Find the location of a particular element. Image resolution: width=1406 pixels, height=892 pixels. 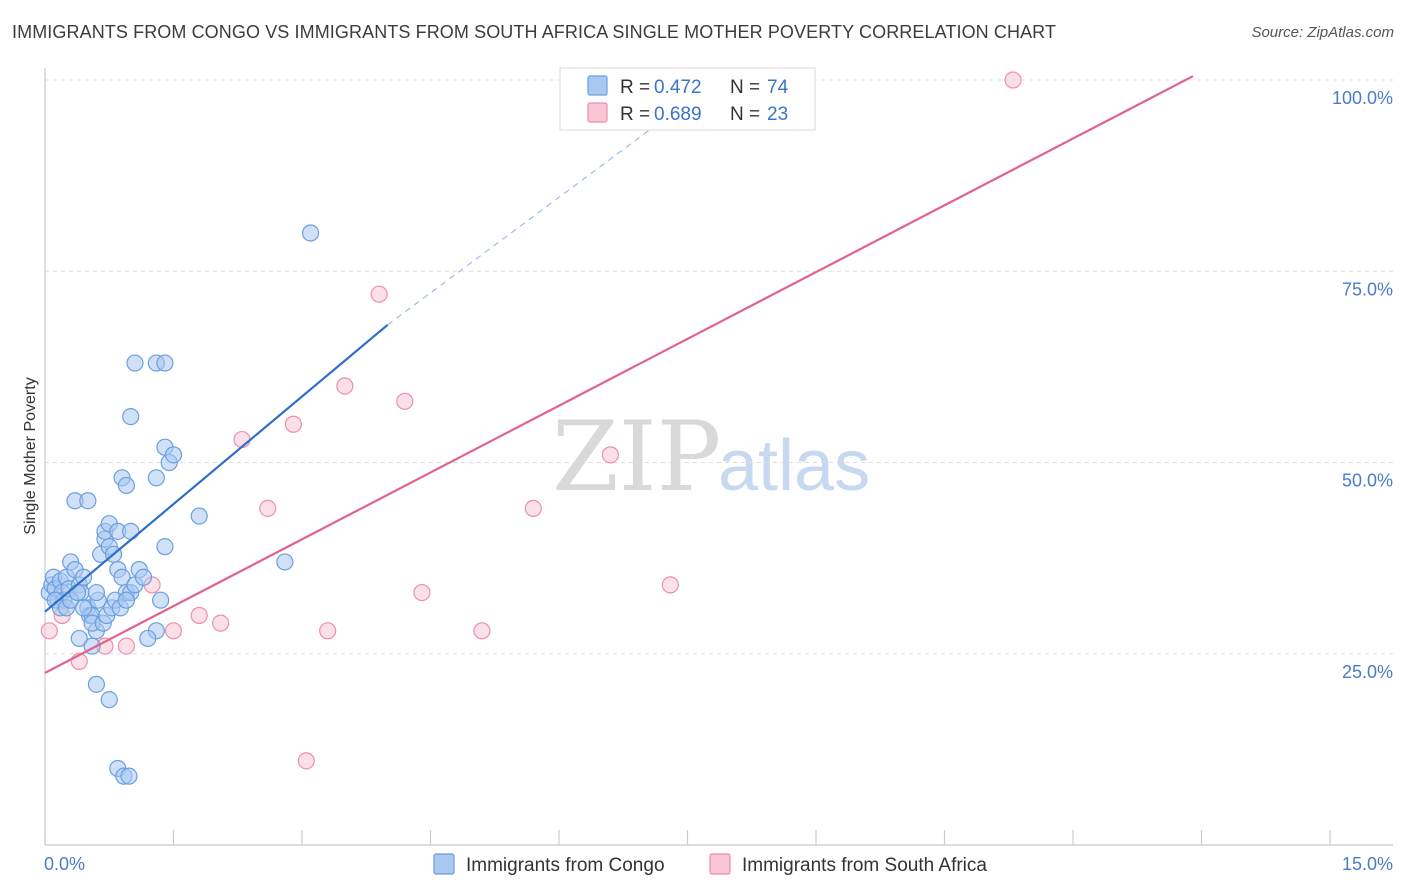

y-axis-label: Single Mother Poverty is located at coordinates (30, 455).